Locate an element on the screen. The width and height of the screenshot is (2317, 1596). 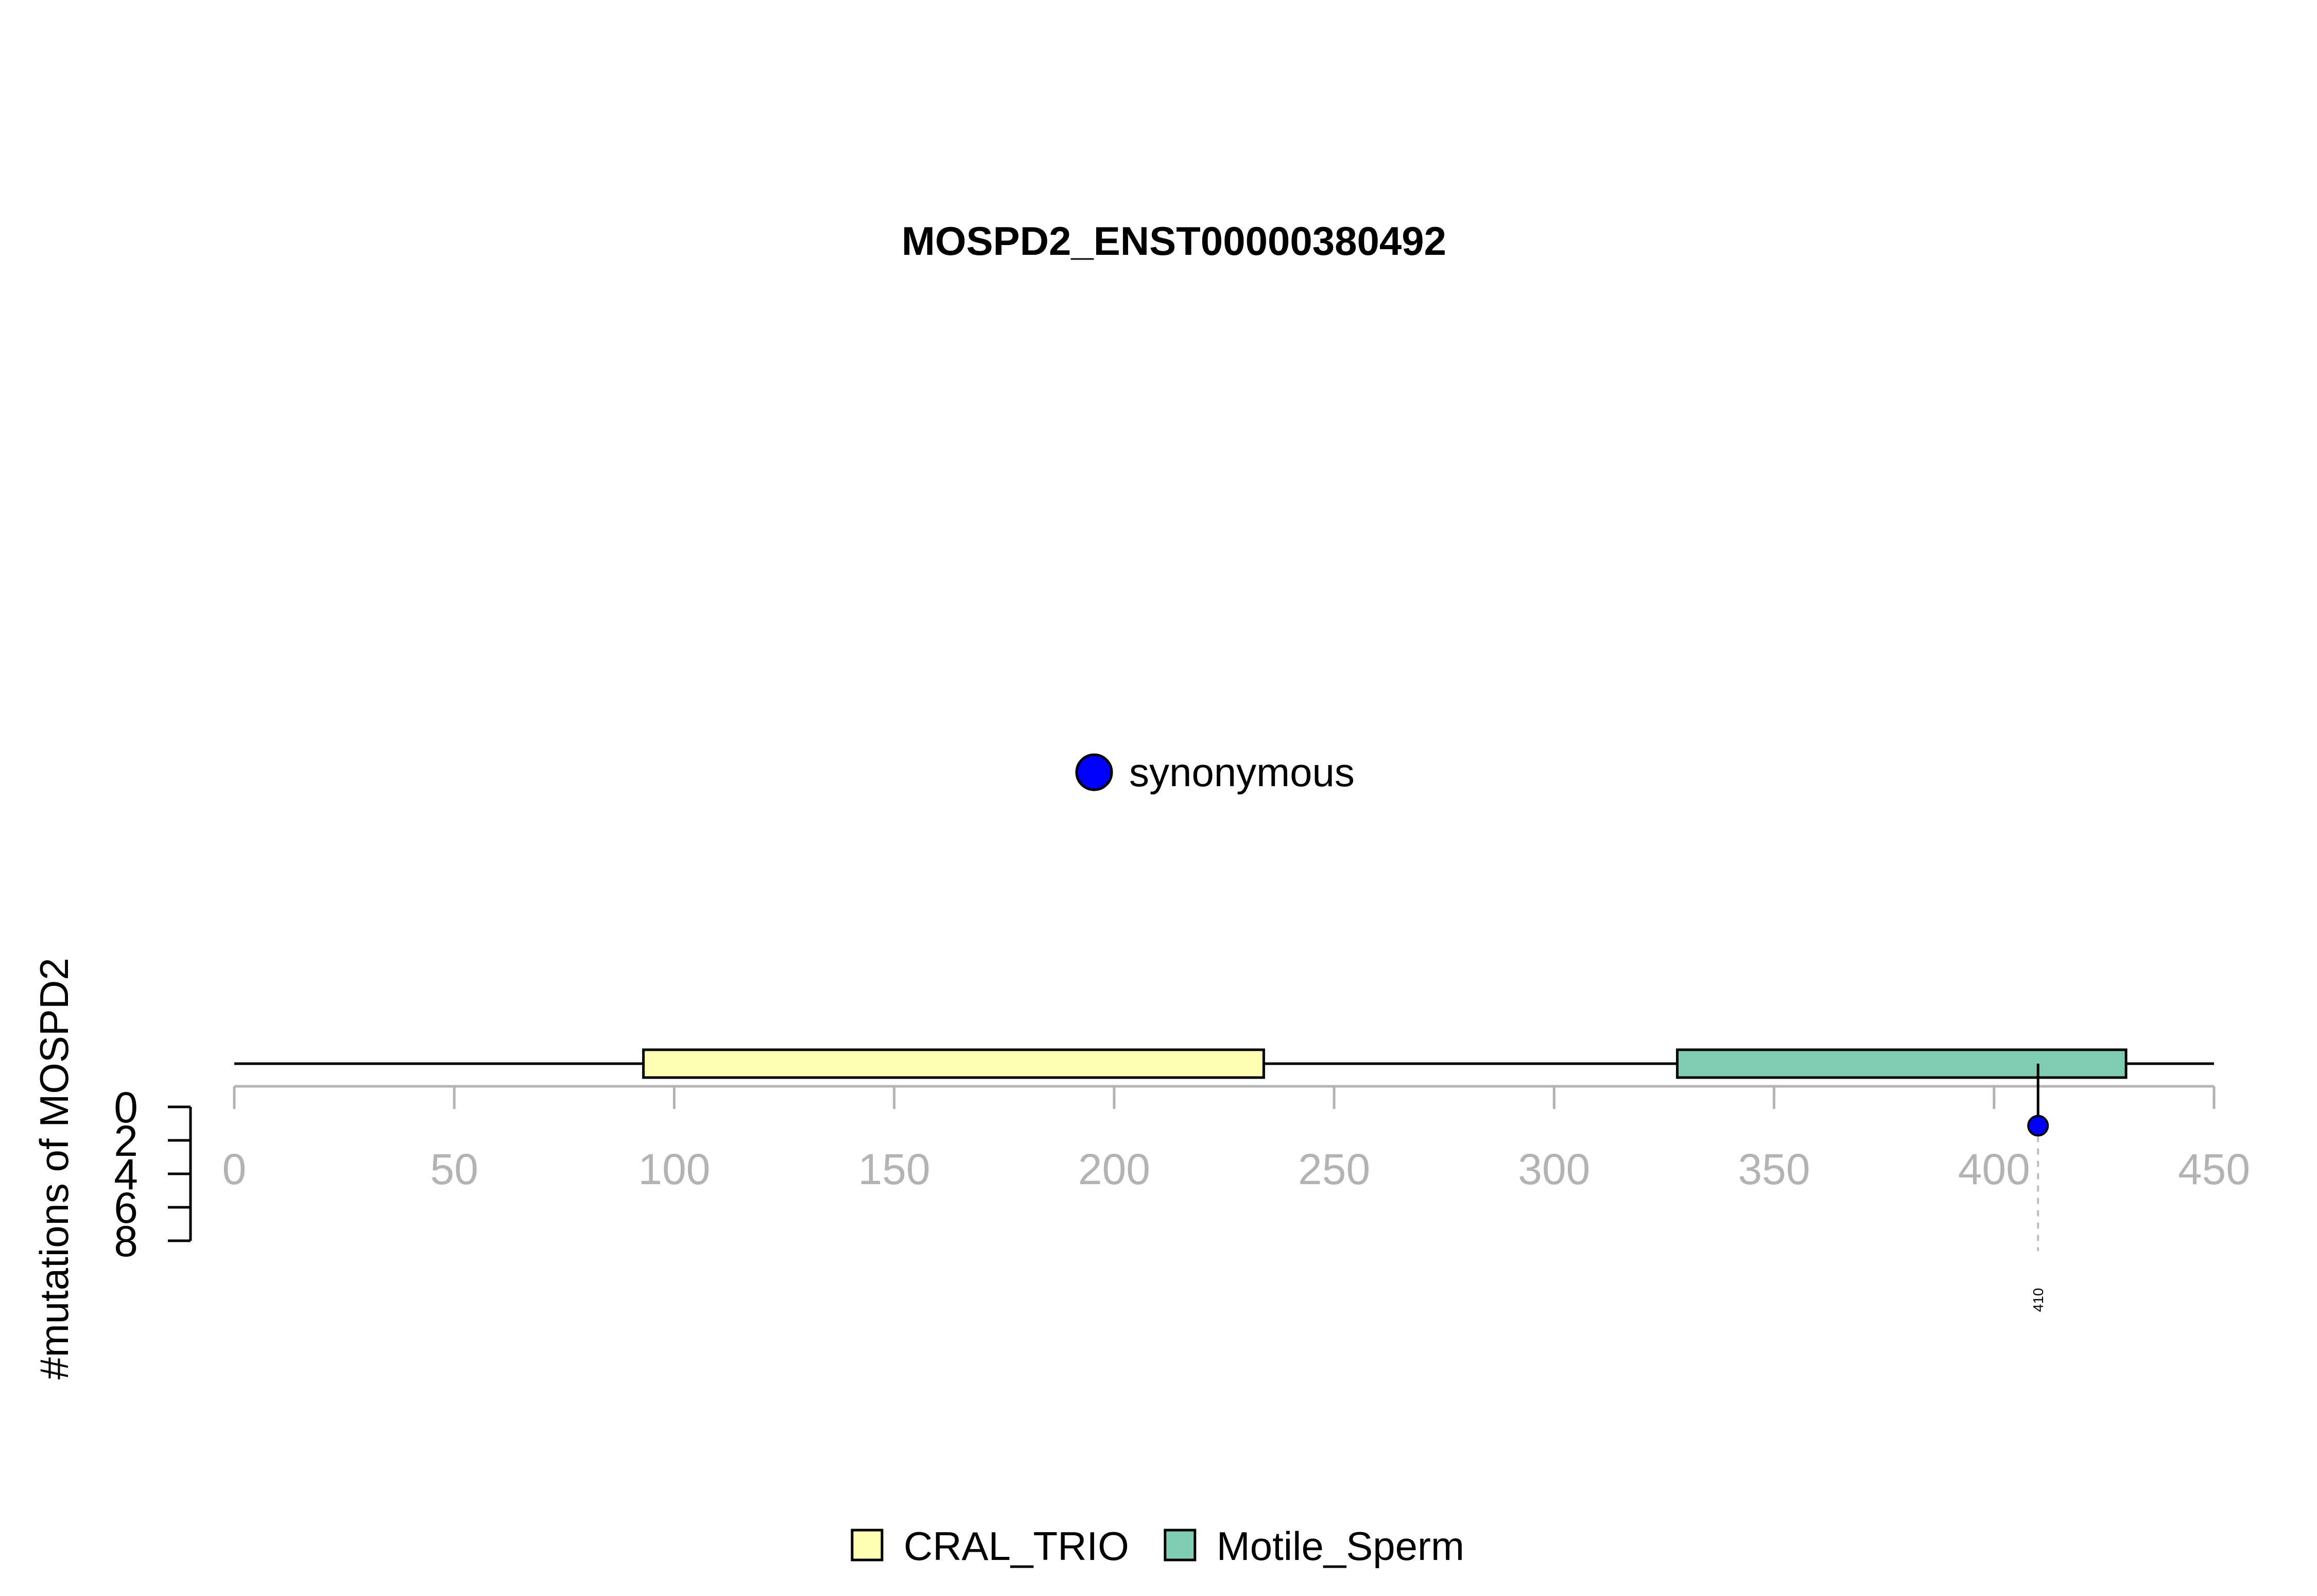
mutation-layer: 410 is located at coordinates (2038, 1188).